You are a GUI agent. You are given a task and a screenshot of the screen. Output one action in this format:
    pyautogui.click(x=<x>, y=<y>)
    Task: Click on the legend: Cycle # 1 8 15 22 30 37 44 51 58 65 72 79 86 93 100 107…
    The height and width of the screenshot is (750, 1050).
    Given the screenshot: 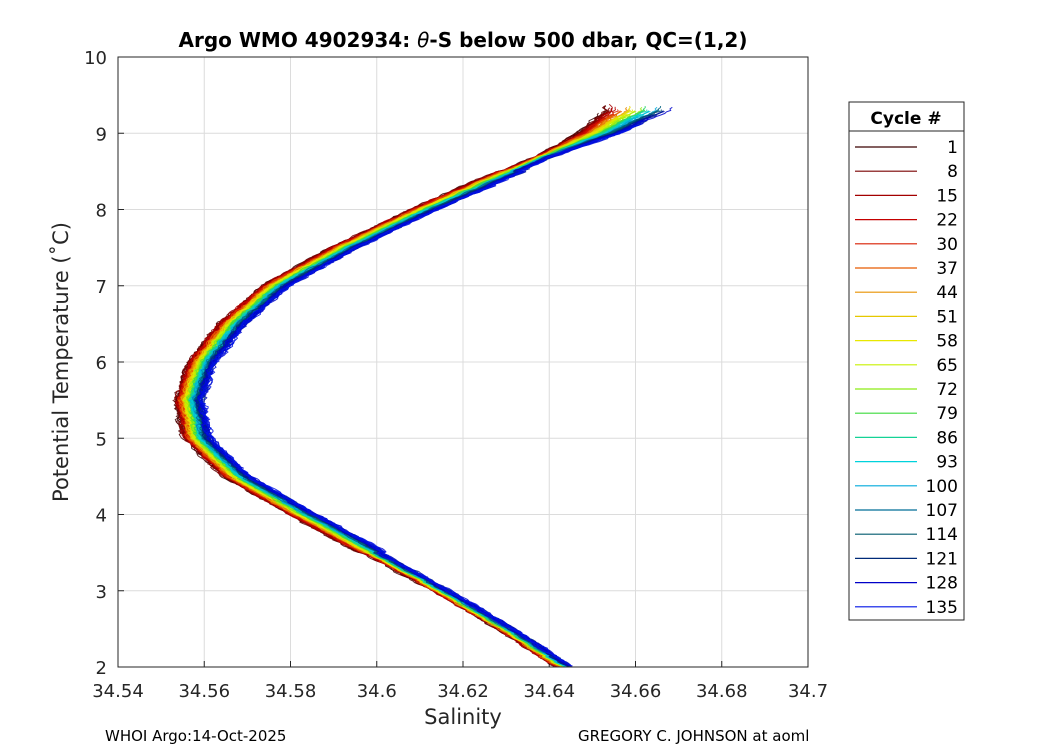 What is the action you would take?
    pyautogui.click(x=906, y=361)
    